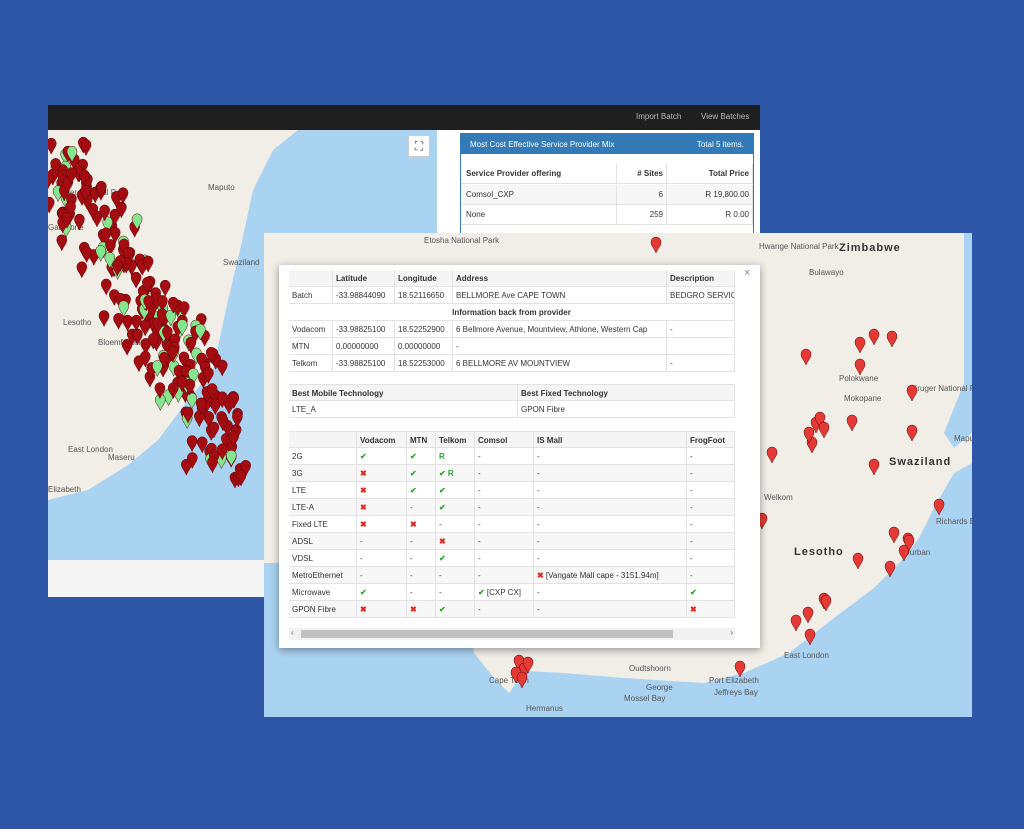 The height and width of the screenshot is (829, 1024). Describe the element at coordinates (77, 322) in the screenshot. I see `map-label: Lesotho` at that location.